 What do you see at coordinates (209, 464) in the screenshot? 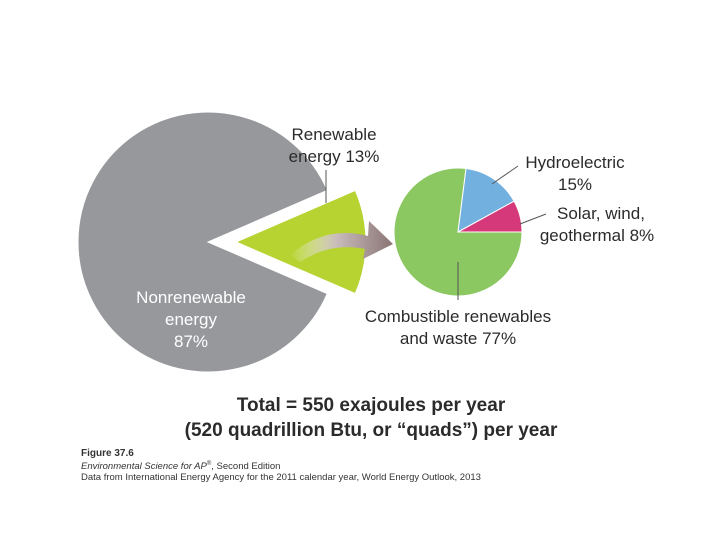
I see `registered-mark: ®` at bounding box center [209, 464].